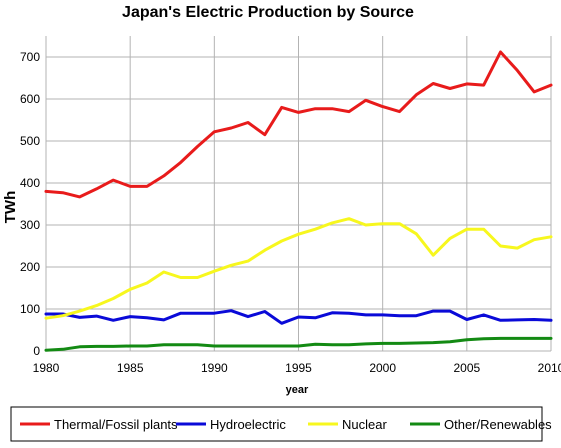 The width and height of the screenshot is (561, 448). What do you see at coordinates (297, 390) in the screenshot?
I see `x-axis-label: year` at bounding box center [297, 390].